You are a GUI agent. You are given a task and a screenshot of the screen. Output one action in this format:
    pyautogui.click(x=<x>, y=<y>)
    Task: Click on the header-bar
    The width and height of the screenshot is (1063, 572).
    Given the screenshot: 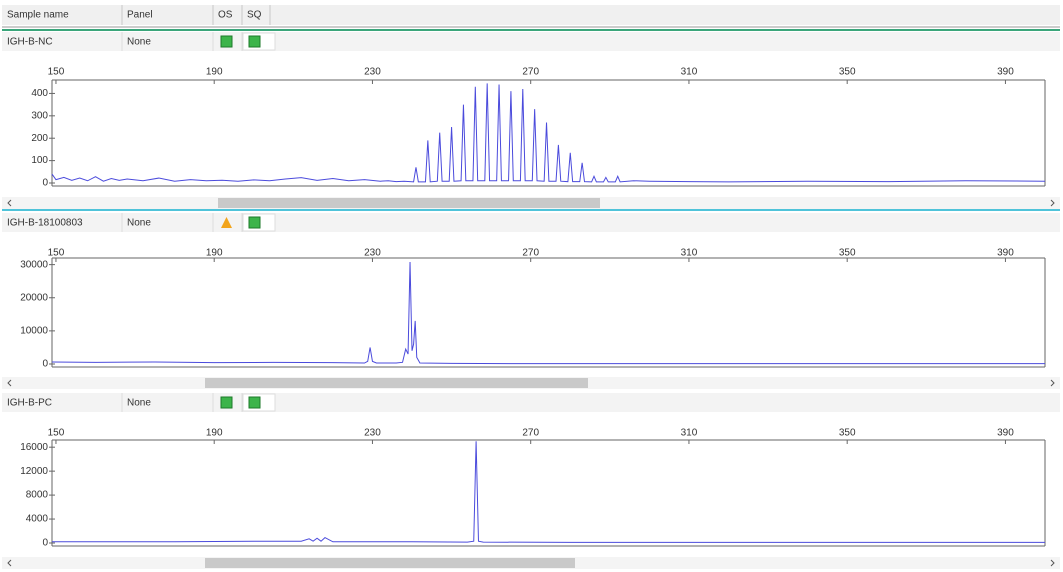 What is the action you would take?
    pyautogui.click(x=531, y=15)
    